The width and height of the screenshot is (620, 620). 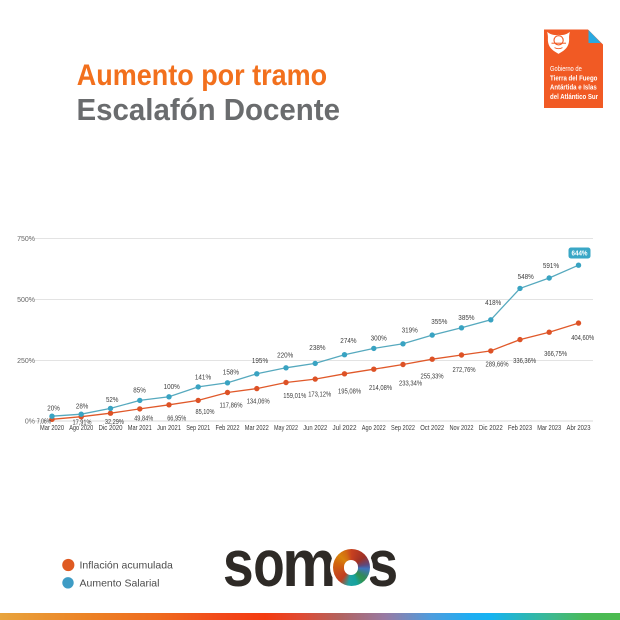 I want to click on svg-text: Dic 2022, so click(x=491, y=427).